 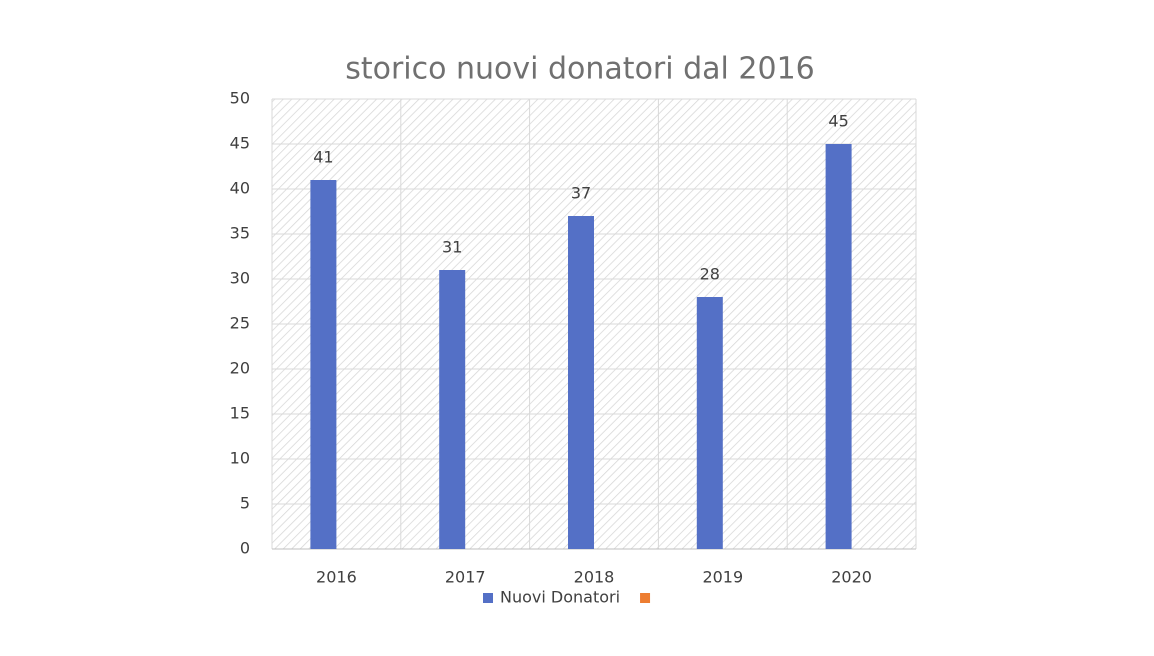 What do you see at coordinates (240, 278) in the screenshot?
I see `y-tick-label: 30` at bounding box center [240, 278].